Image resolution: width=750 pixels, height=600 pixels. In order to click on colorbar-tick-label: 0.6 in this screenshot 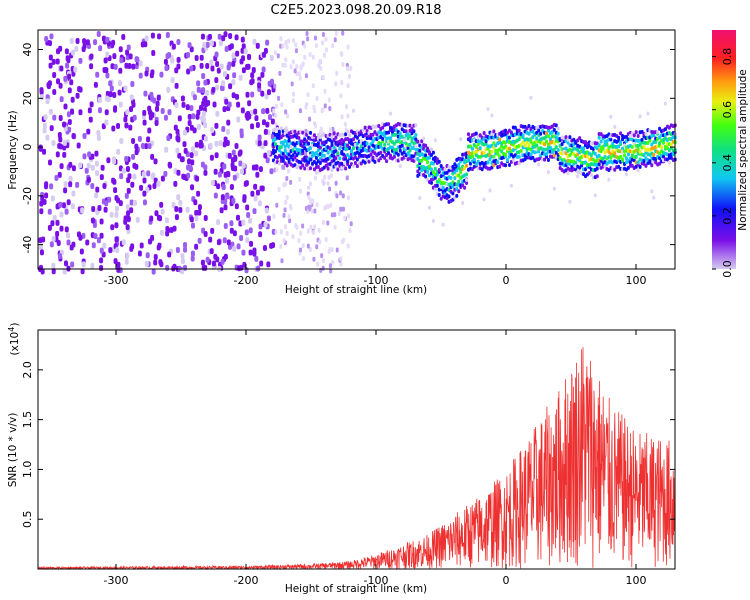, I will do `click(727, 110)`.